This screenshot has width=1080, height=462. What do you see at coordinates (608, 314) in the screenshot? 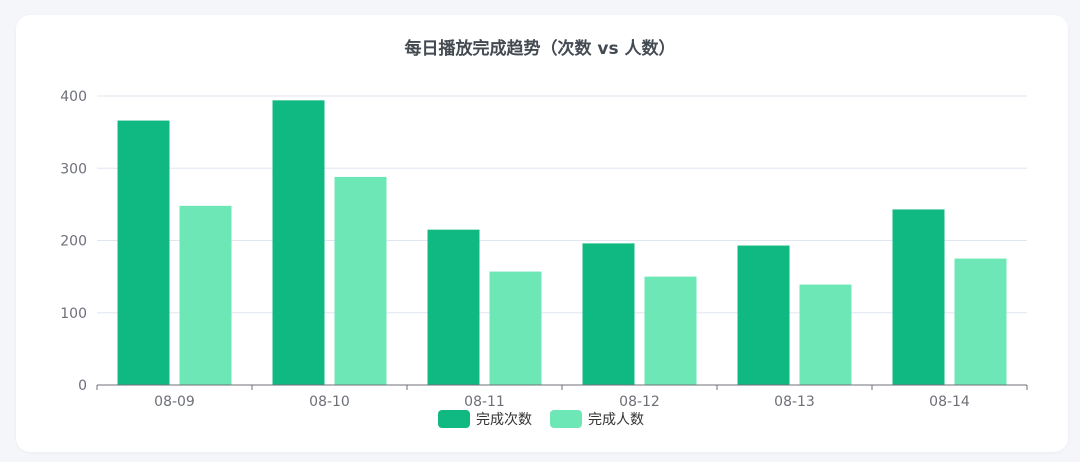
I see `bar-08-12-完成次数` at bounding box center [608, 314].